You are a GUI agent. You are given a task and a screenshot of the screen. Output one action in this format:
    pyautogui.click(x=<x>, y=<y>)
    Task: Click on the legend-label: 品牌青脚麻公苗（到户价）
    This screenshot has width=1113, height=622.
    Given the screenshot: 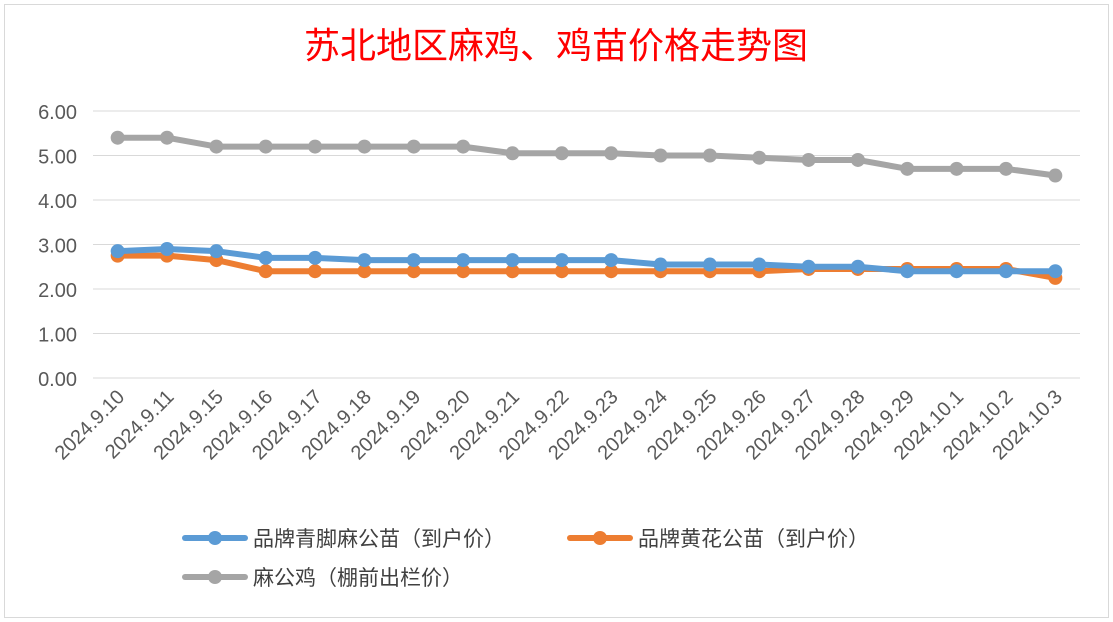 What is the action you would take?
    pyautogui.click(x=379, y=539)
    